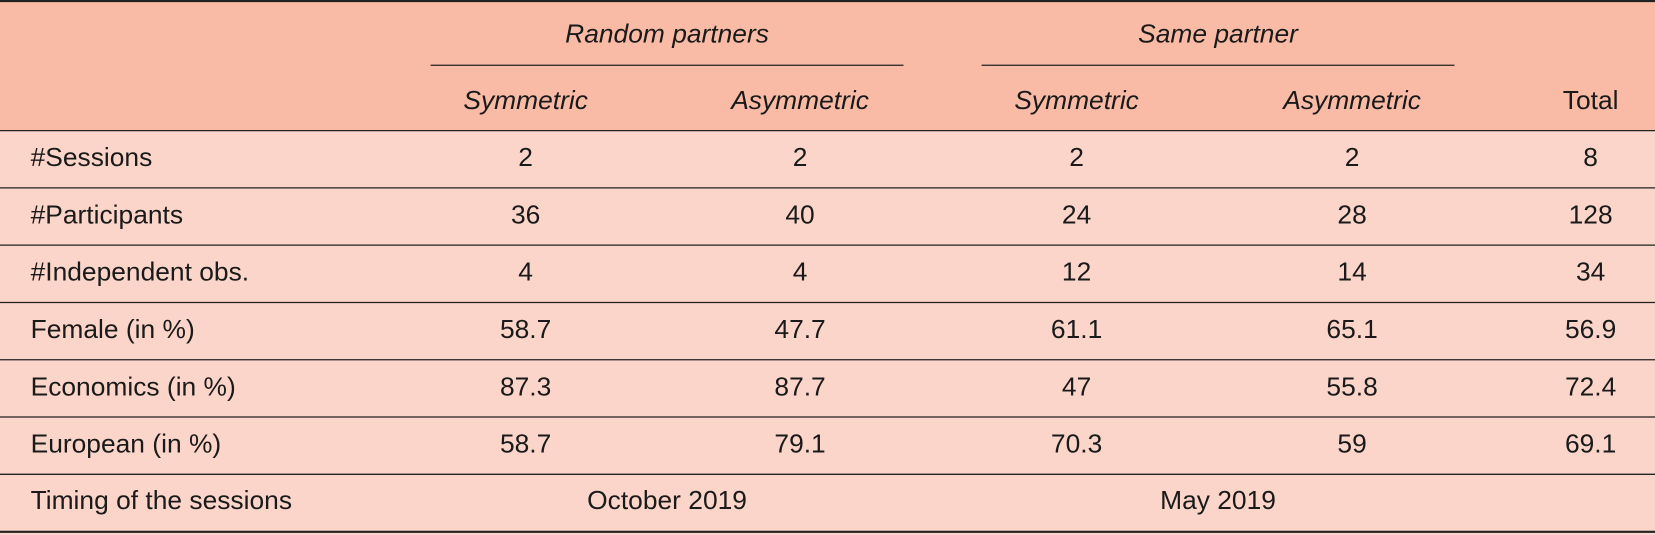 The height and width of the screenshot is (535, 1655). Describe the element at coordinates (126, 444) in the screenshot. I see `row-label: European (in %)` at that location.